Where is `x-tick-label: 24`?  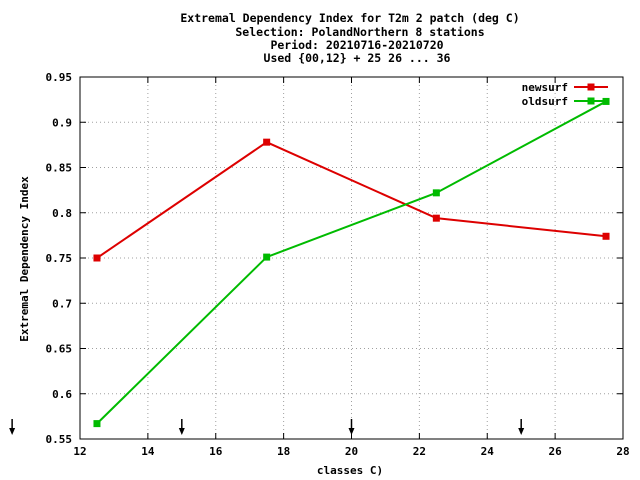
x-tick-label: 24 is located at coordinates (488, 451).